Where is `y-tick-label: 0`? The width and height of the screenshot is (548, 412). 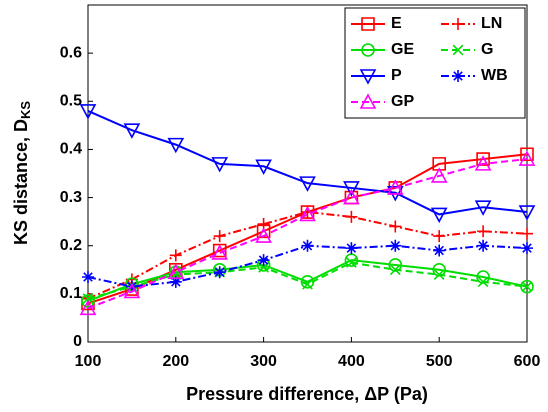
y-tick-label: 0 is located at coordinates (77, 341).